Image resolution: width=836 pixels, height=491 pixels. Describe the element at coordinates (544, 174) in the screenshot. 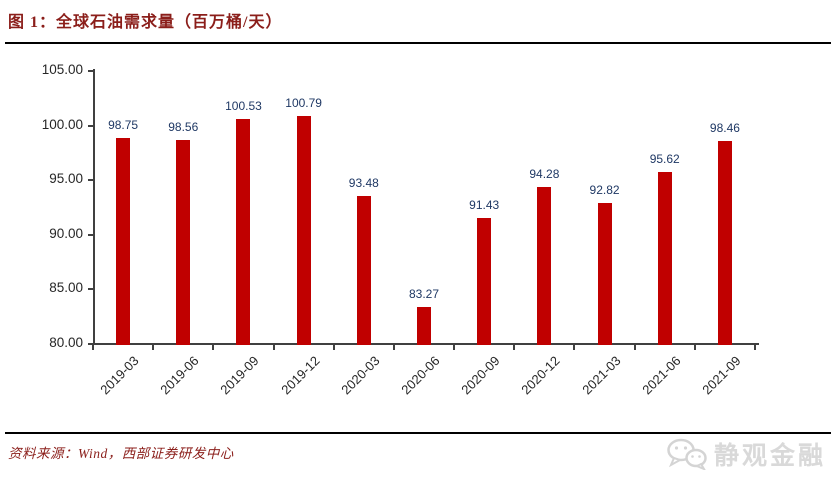

I see `bar-value-label: 94.28` at that location.